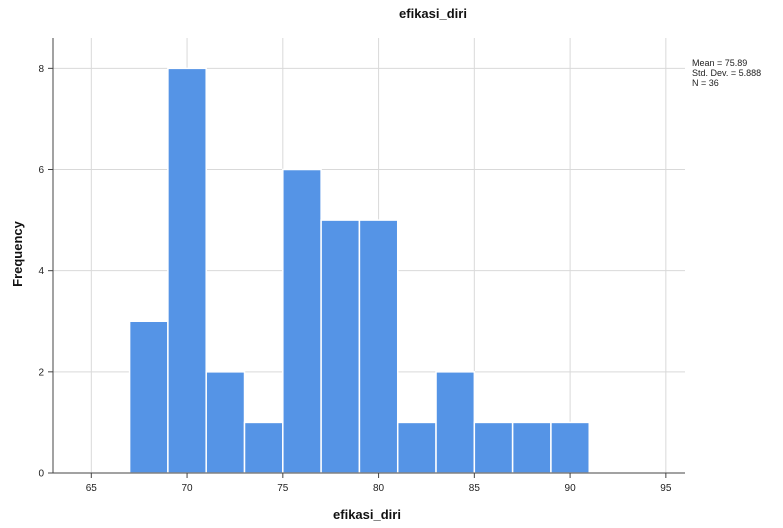  What do you see at coordinates (41, 170) in the screenshot?
I see `y-tick-label-6: 6` at bounding box center [41, 170].